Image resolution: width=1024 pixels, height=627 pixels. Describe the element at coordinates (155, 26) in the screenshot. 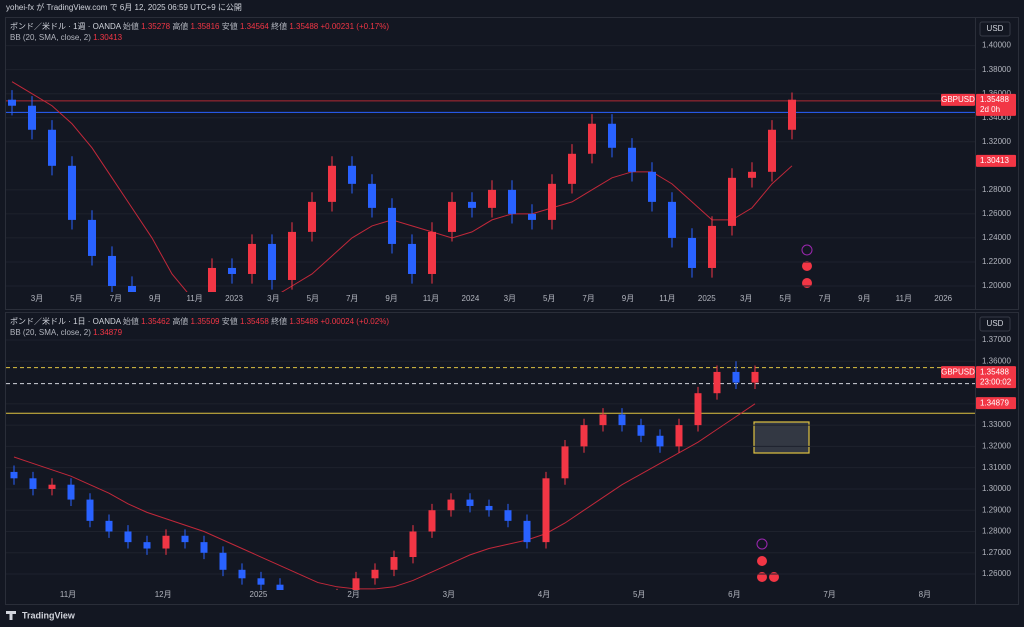

I see `ohlc-value: 1.35278` at that location.